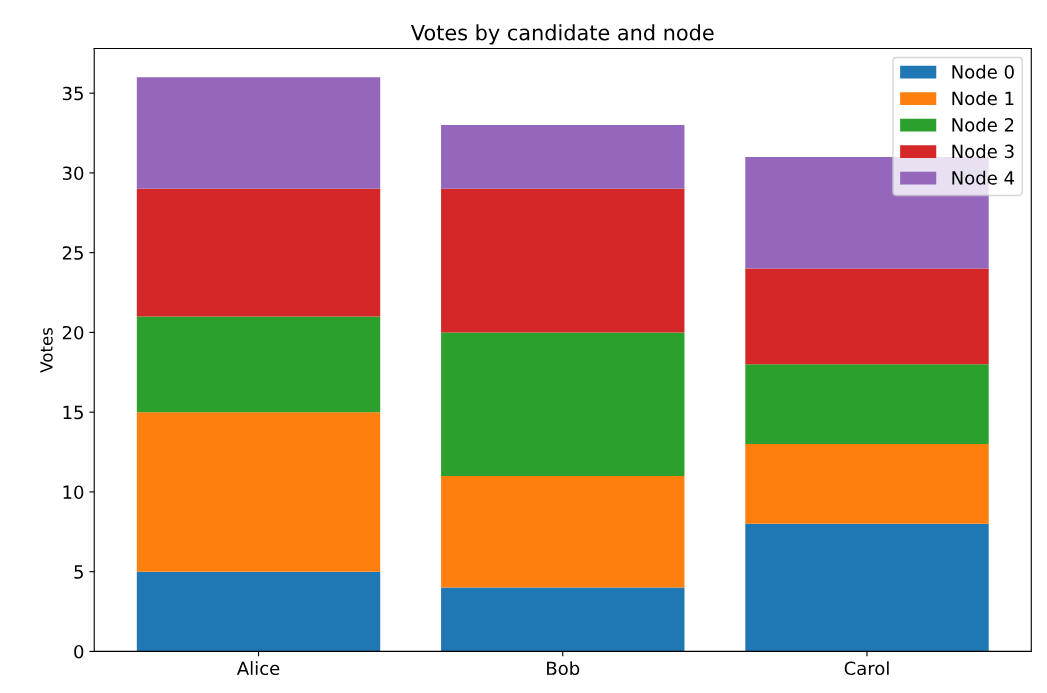 This screenshot has height=693, width=1047. I want to click on x-tick-label: Bob, so click(563, 668).